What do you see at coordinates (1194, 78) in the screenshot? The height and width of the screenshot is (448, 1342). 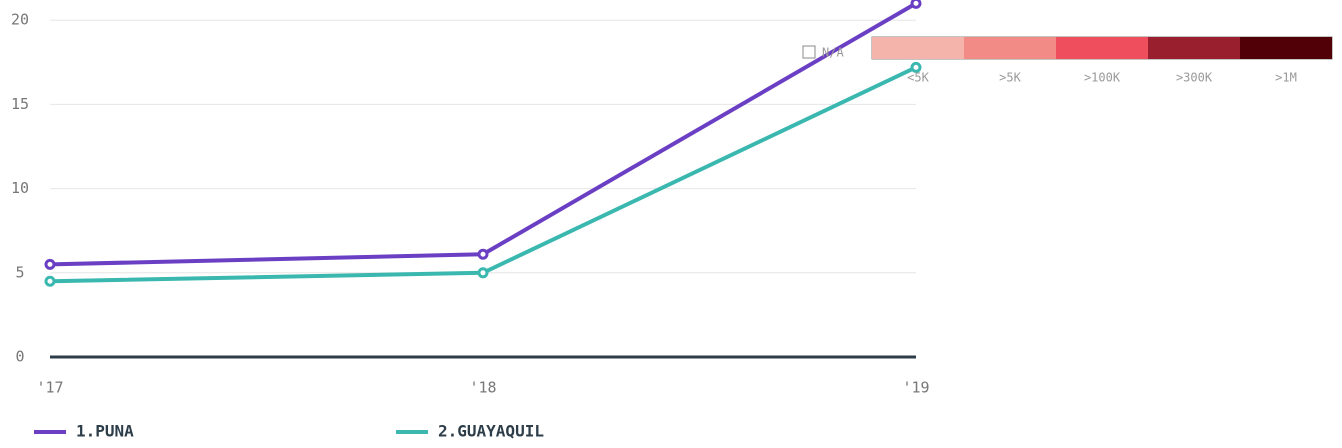 I see `scale-label: >300K` at bounding box center [1194, 78].